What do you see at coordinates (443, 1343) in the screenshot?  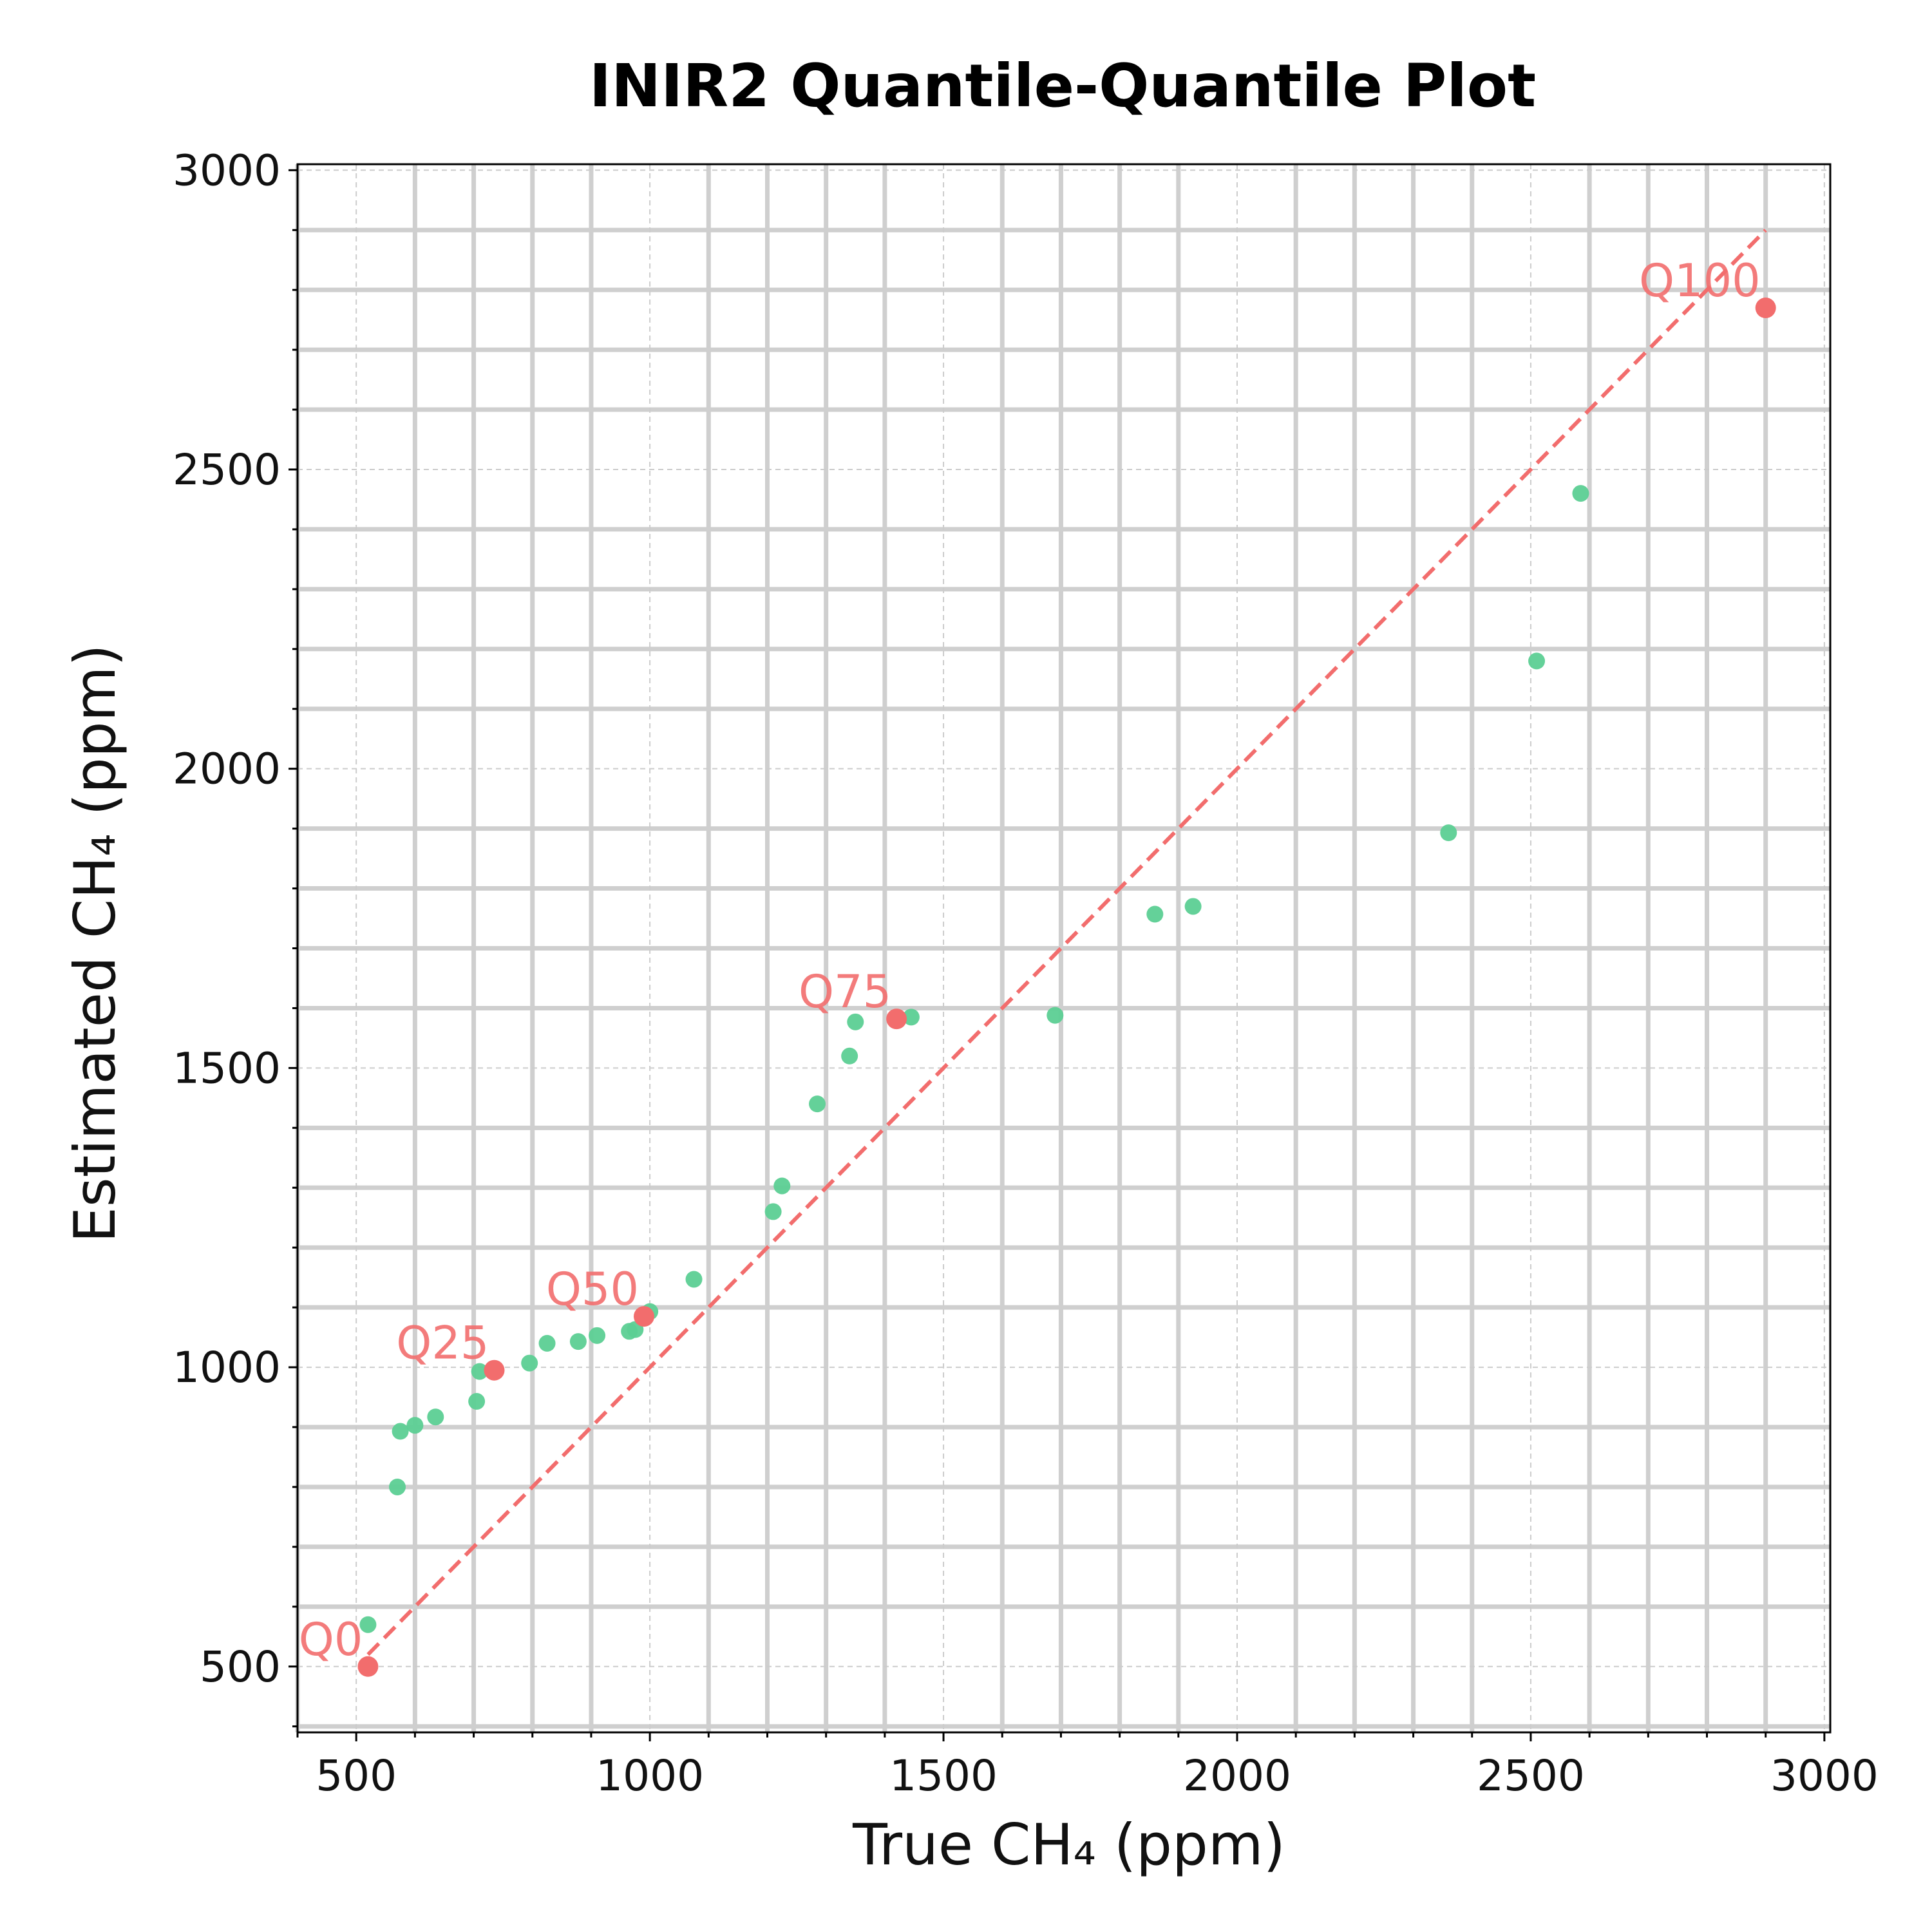 I see `quantile-label: Q25` at bounding box center [443, 1343].